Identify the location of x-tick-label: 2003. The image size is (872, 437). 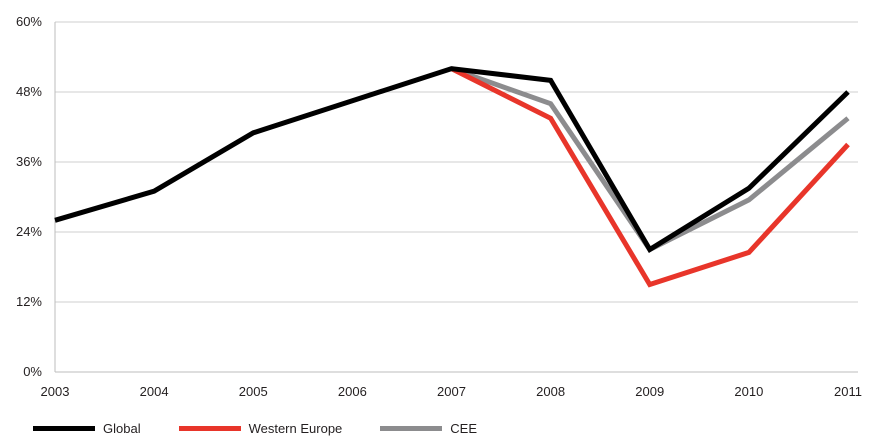
(55, 391).